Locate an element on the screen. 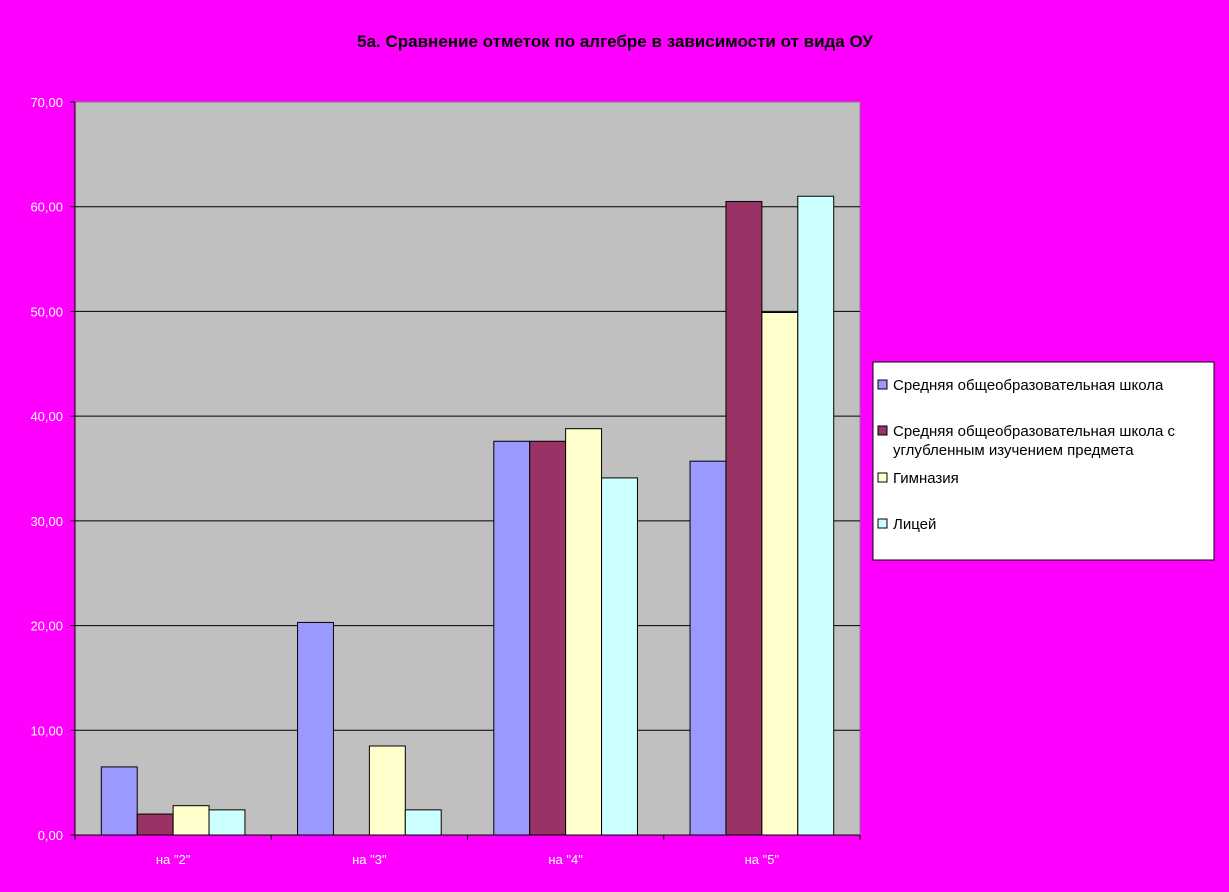 This screenshot has width=1229, height=892. legend-label: Средняя общеобразовательная школа с is located at coordinates (1034, 431).